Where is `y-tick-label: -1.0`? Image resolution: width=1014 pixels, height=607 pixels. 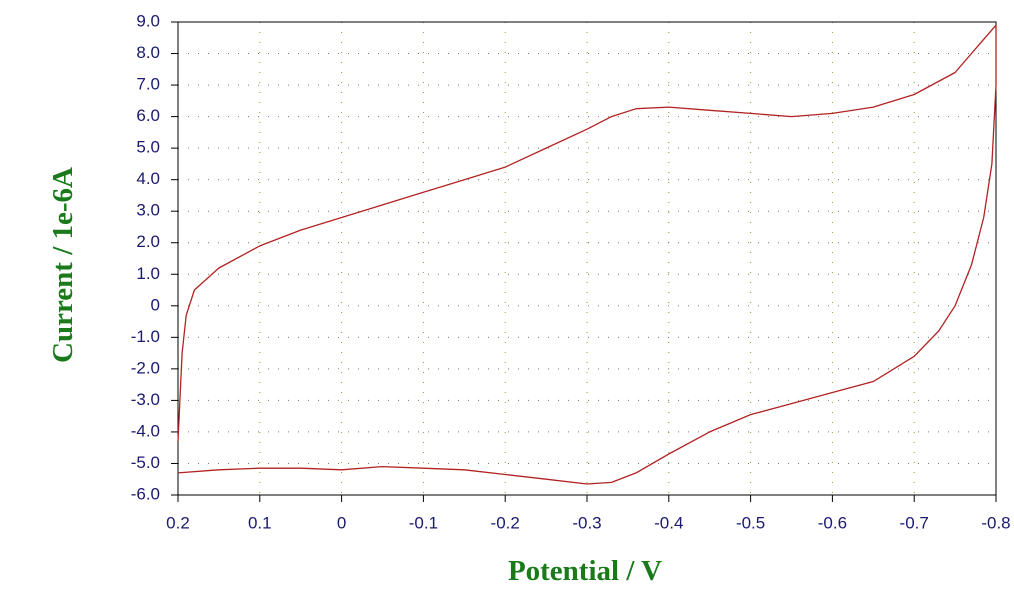 y-tick-label: -1.0 is located at coordinates (145, 336).